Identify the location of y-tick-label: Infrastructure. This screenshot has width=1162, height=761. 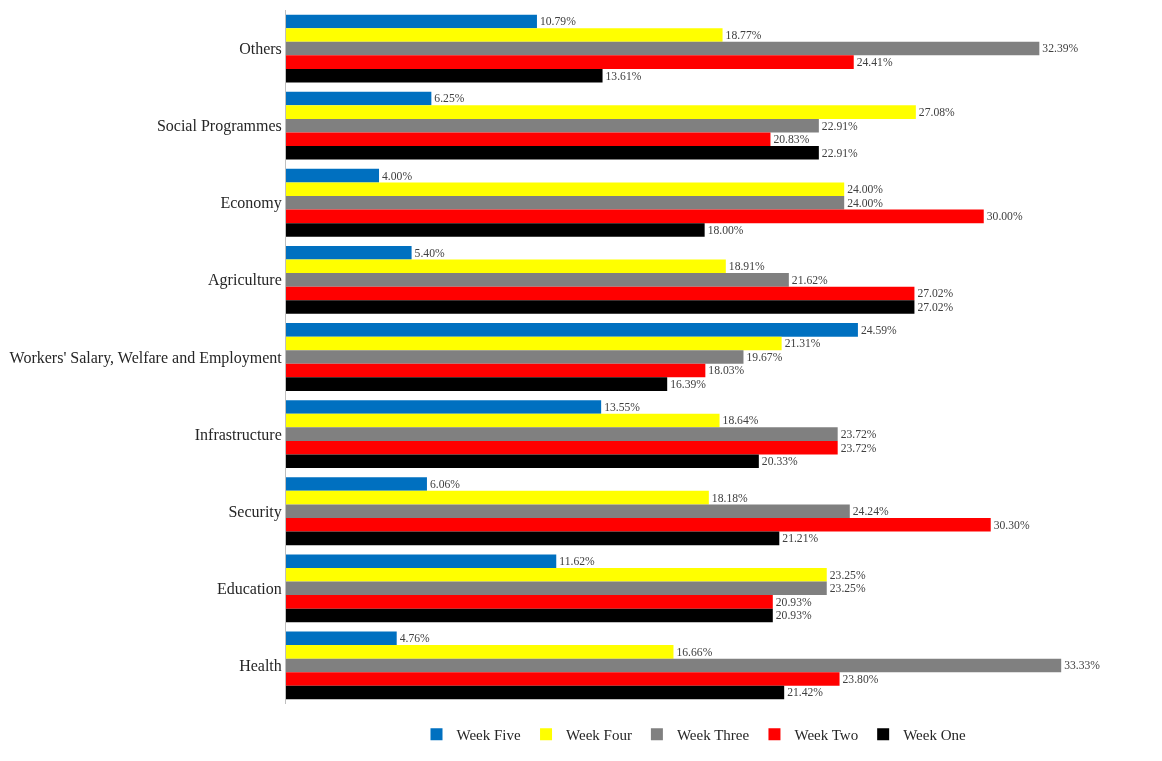
(238, 434).